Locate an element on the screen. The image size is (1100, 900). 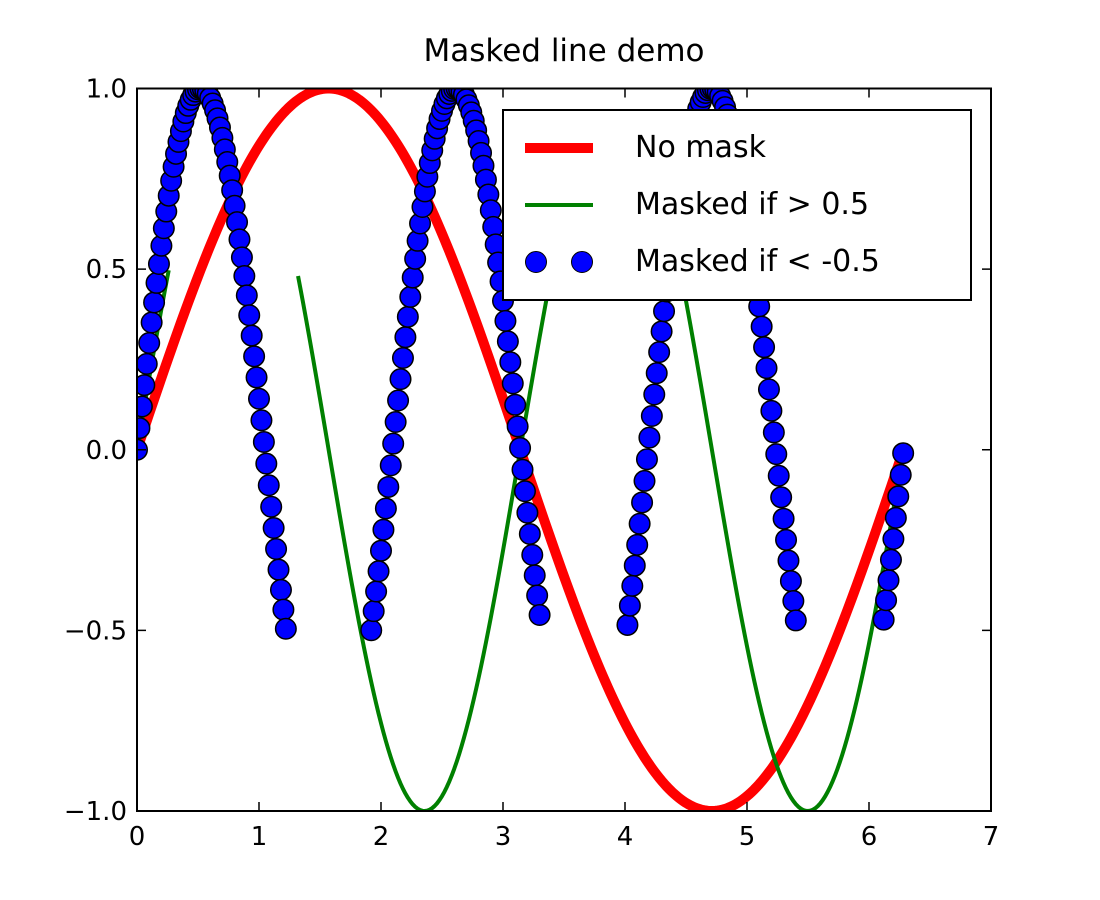
masked-gt-line-swatch-icon is located at coordinates (559, 204).